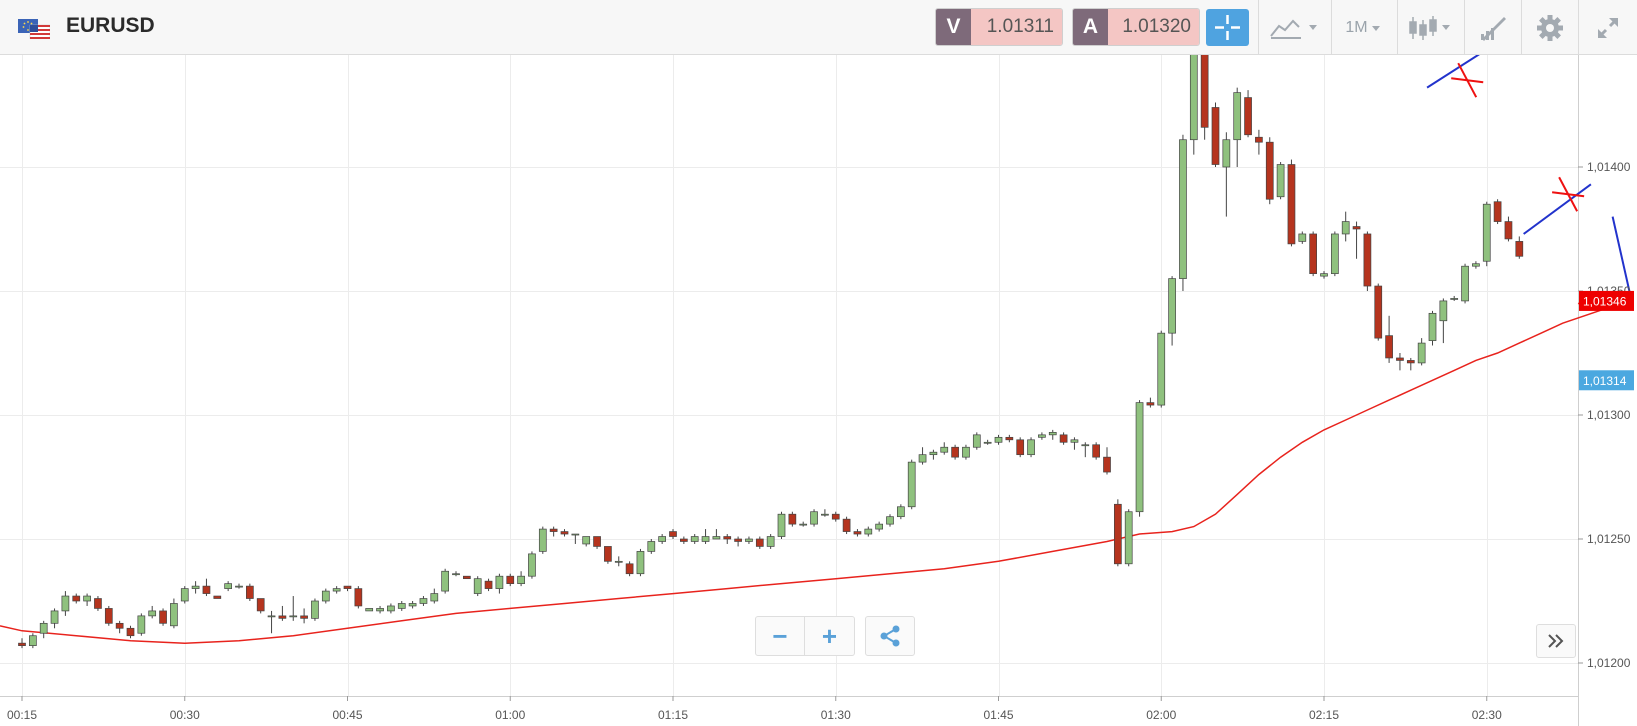 The width and height of the screenshot is (1637, 726). I want to click on crosshair-button, so click(1227, 27).